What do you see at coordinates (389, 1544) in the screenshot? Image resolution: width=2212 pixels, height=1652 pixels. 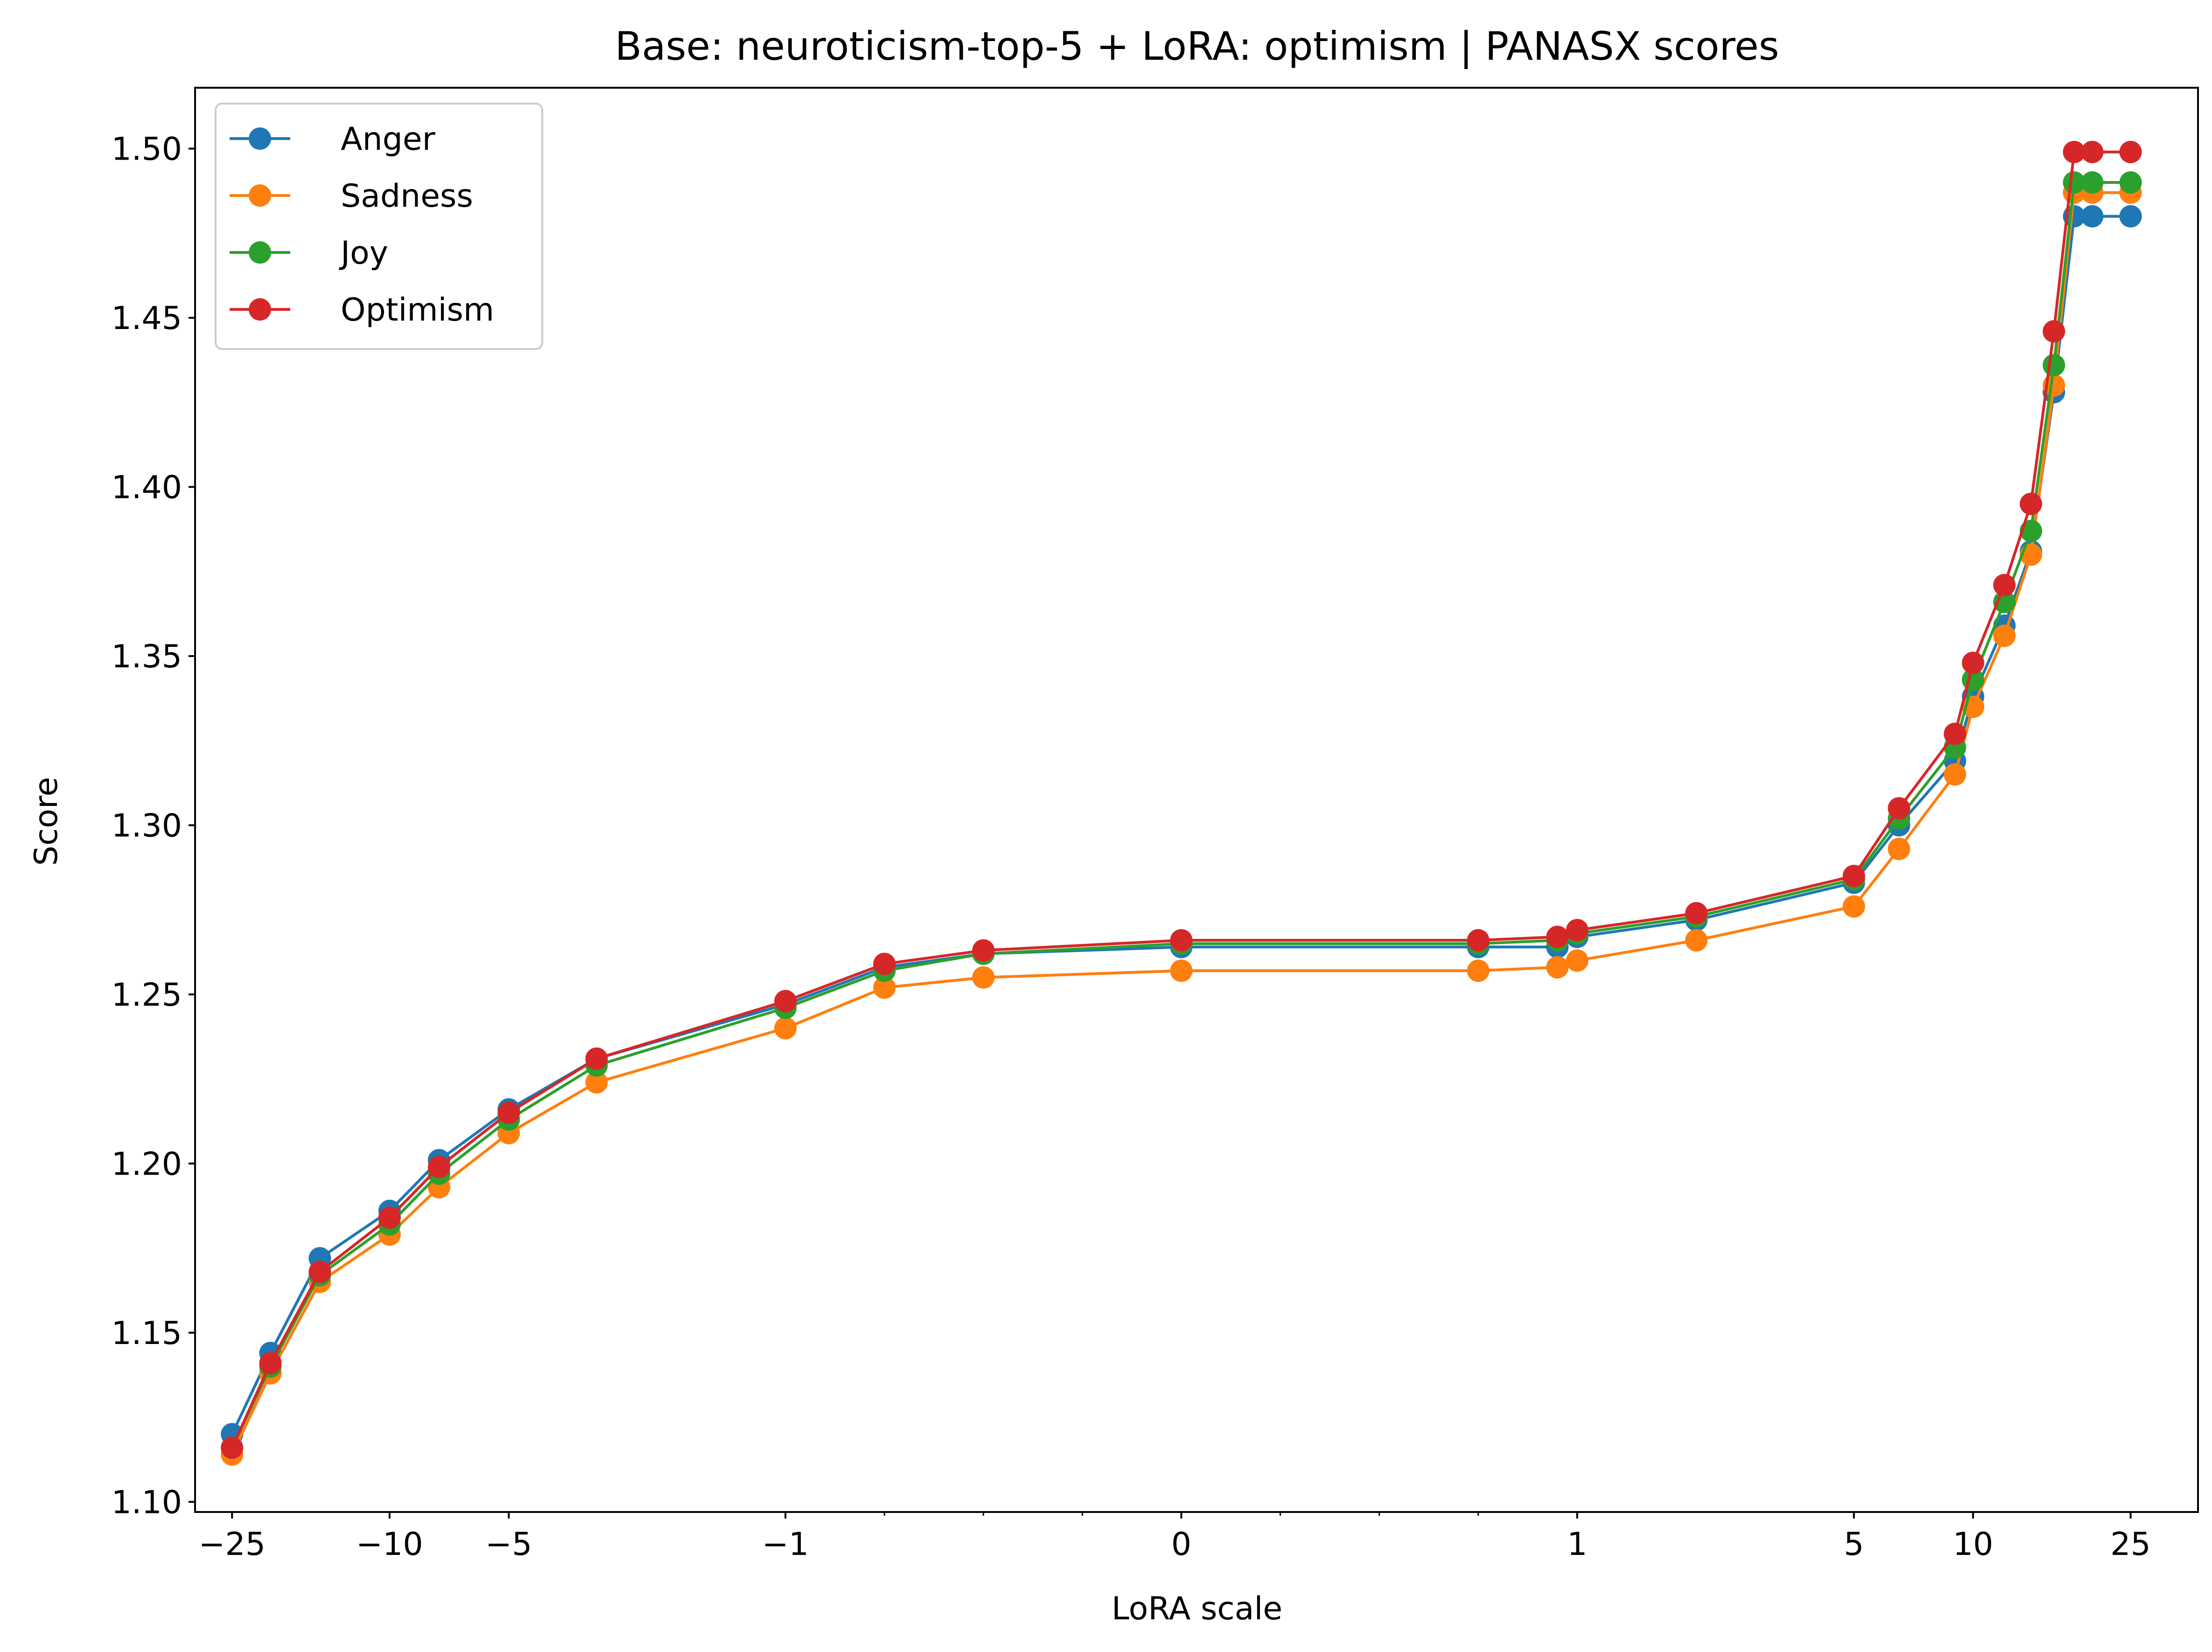 I see `x-tick-label: −10` at bounding box center [389, 1544].